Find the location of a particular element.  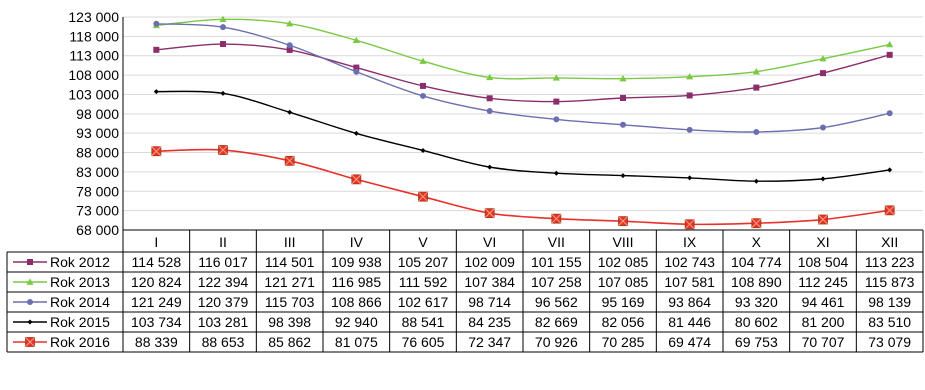

data-label: 108 504 is located at coordinates (823, 262).